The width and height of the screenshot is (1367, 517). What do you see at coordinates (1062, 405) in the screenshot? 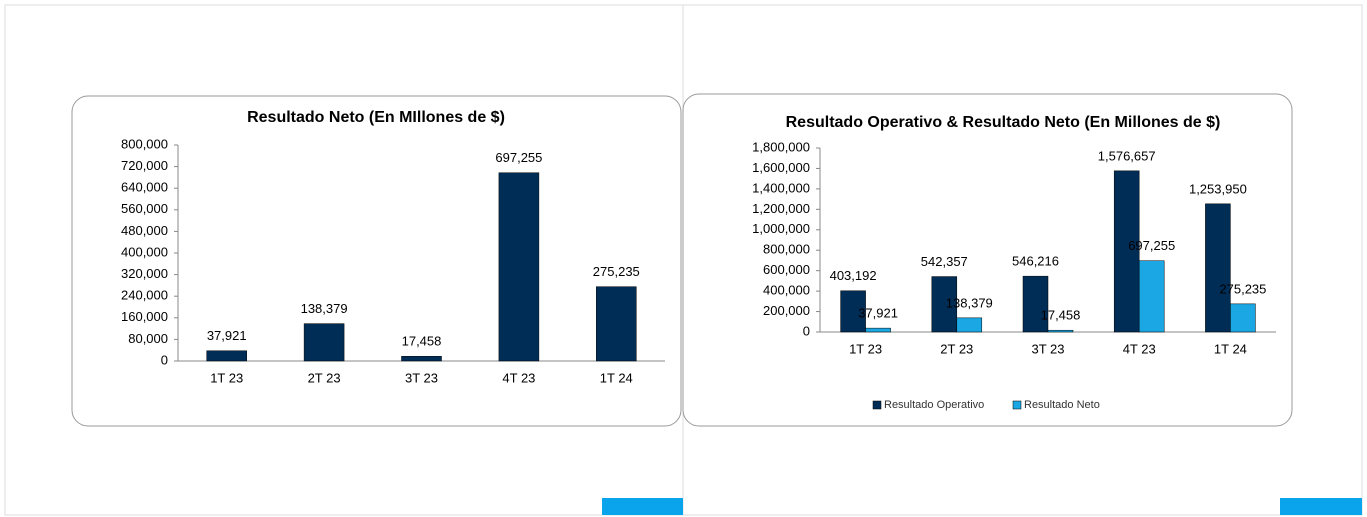
I see `legend-label: Resultado Neto` at bounding box center [1062, 405].